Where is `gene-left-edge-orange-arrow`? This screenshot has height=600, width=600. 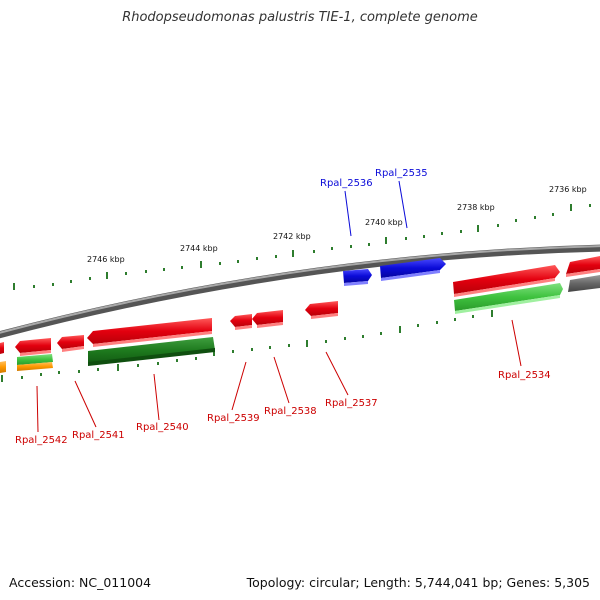
gene-left-edge-orange-arrow is located at coordinates (3, 367).